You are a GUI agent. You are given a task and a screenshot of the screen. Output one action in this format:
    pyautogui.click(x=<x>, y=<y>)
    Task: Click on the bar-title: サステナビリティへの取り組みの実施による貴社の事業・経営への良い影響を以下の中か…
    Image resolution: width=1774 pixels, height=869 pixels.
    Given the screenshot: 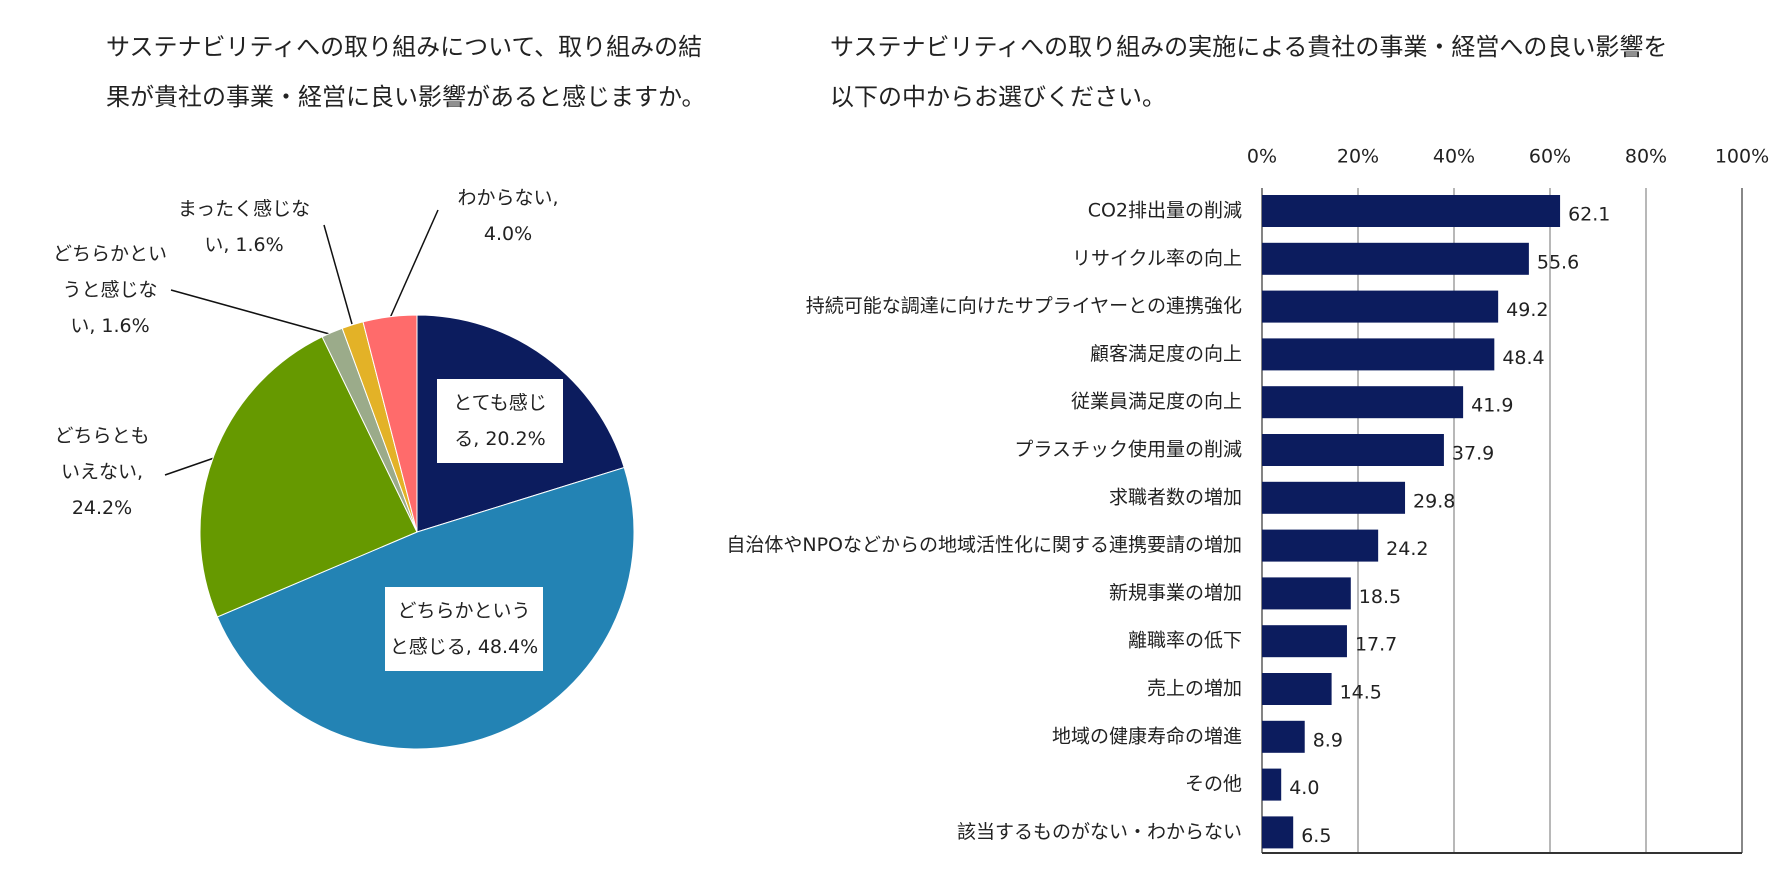 What is the action you would take?
    pyautogui.click(x=1249, y=72)
    